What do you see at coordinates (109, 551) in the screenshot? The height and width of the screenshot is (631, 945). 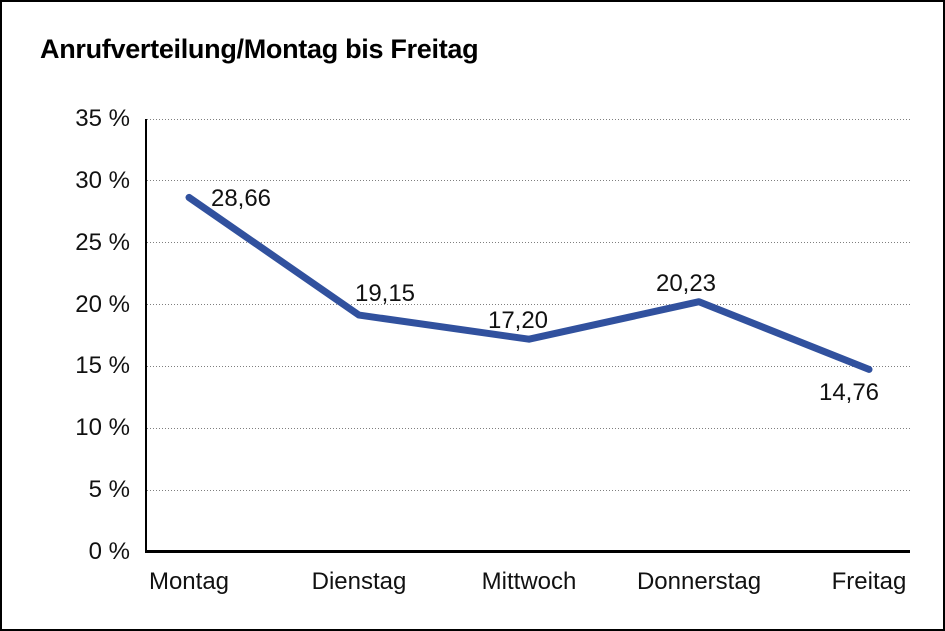 I see `y-tick-label: 0 %` at bounding box center [109, 551].